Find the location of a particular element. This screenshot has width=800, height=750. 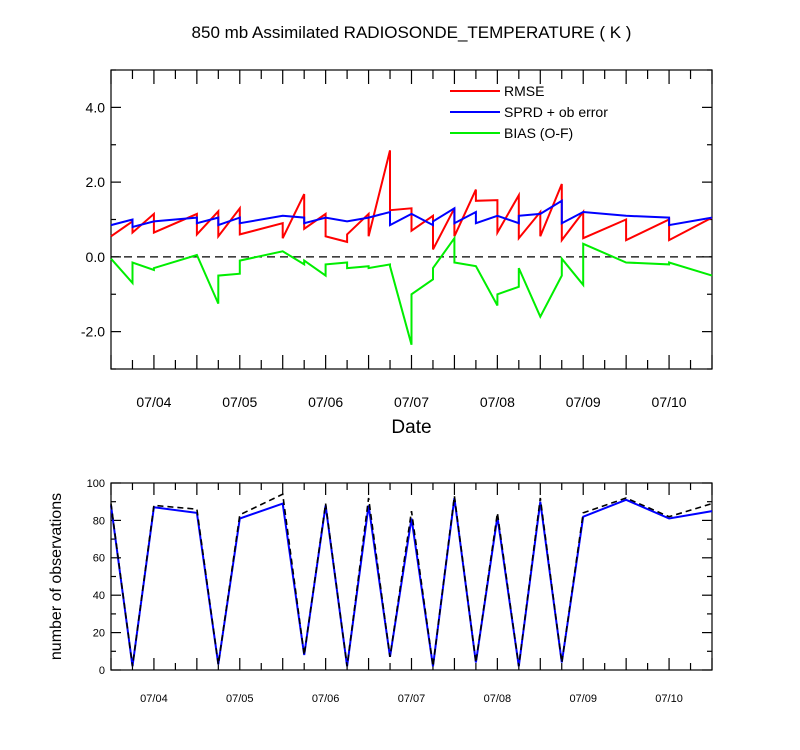

x-axis-label: Date is located at coordinates (411, 427).